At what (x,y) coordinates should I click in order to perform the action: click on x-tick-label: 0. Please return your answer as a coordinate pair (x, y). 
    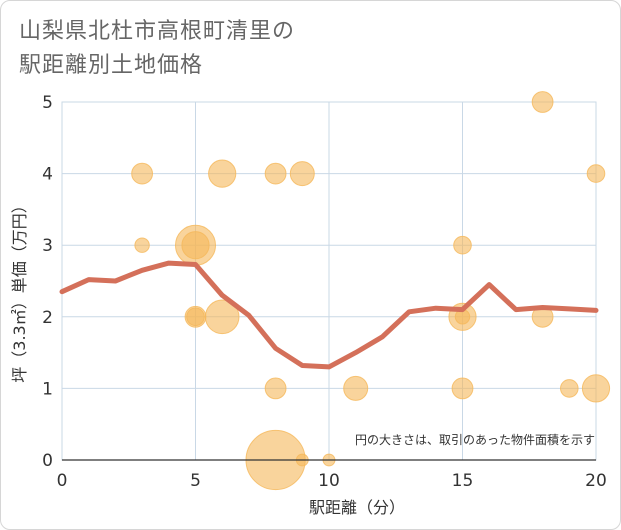
    Looking at the image, I should click on (62, 481).